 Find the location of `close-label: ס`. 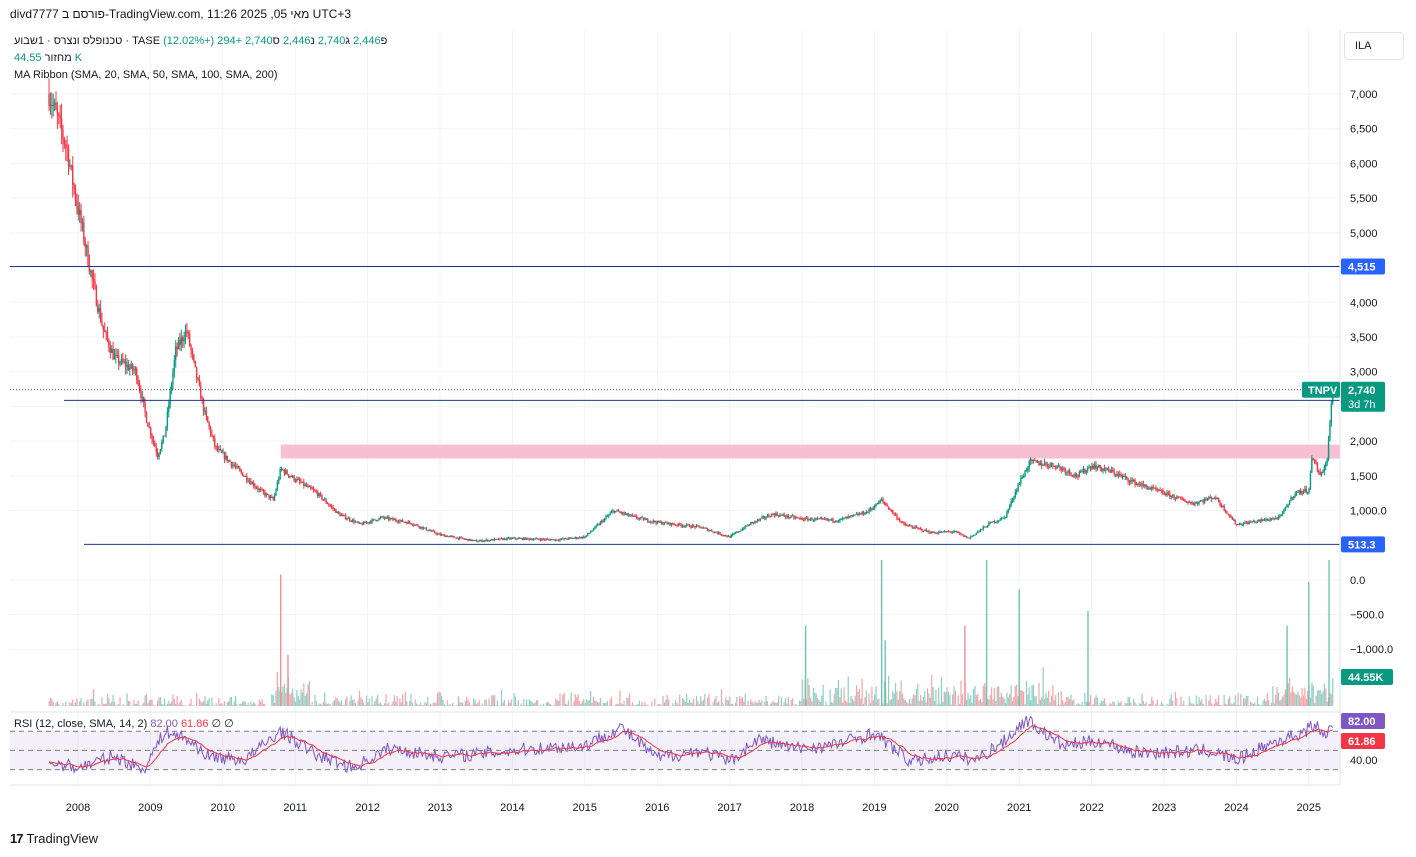

close-label: ס is located at coordinates (276, 41).